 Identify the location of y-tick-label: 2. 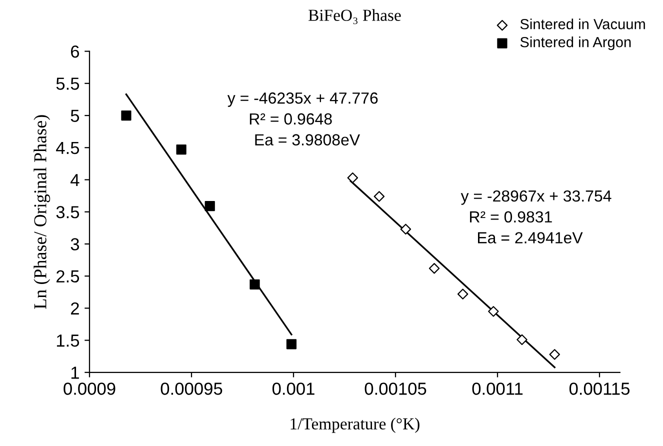
(75, 308).